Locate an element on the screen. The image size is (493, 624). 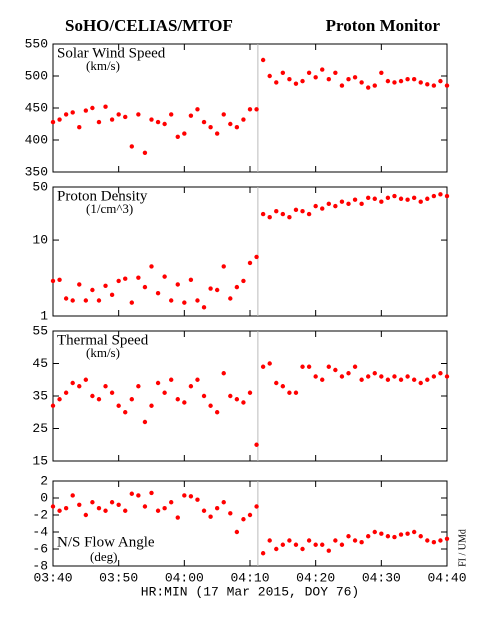
y-tick-label: 550 is located at coordinates (36, 43).